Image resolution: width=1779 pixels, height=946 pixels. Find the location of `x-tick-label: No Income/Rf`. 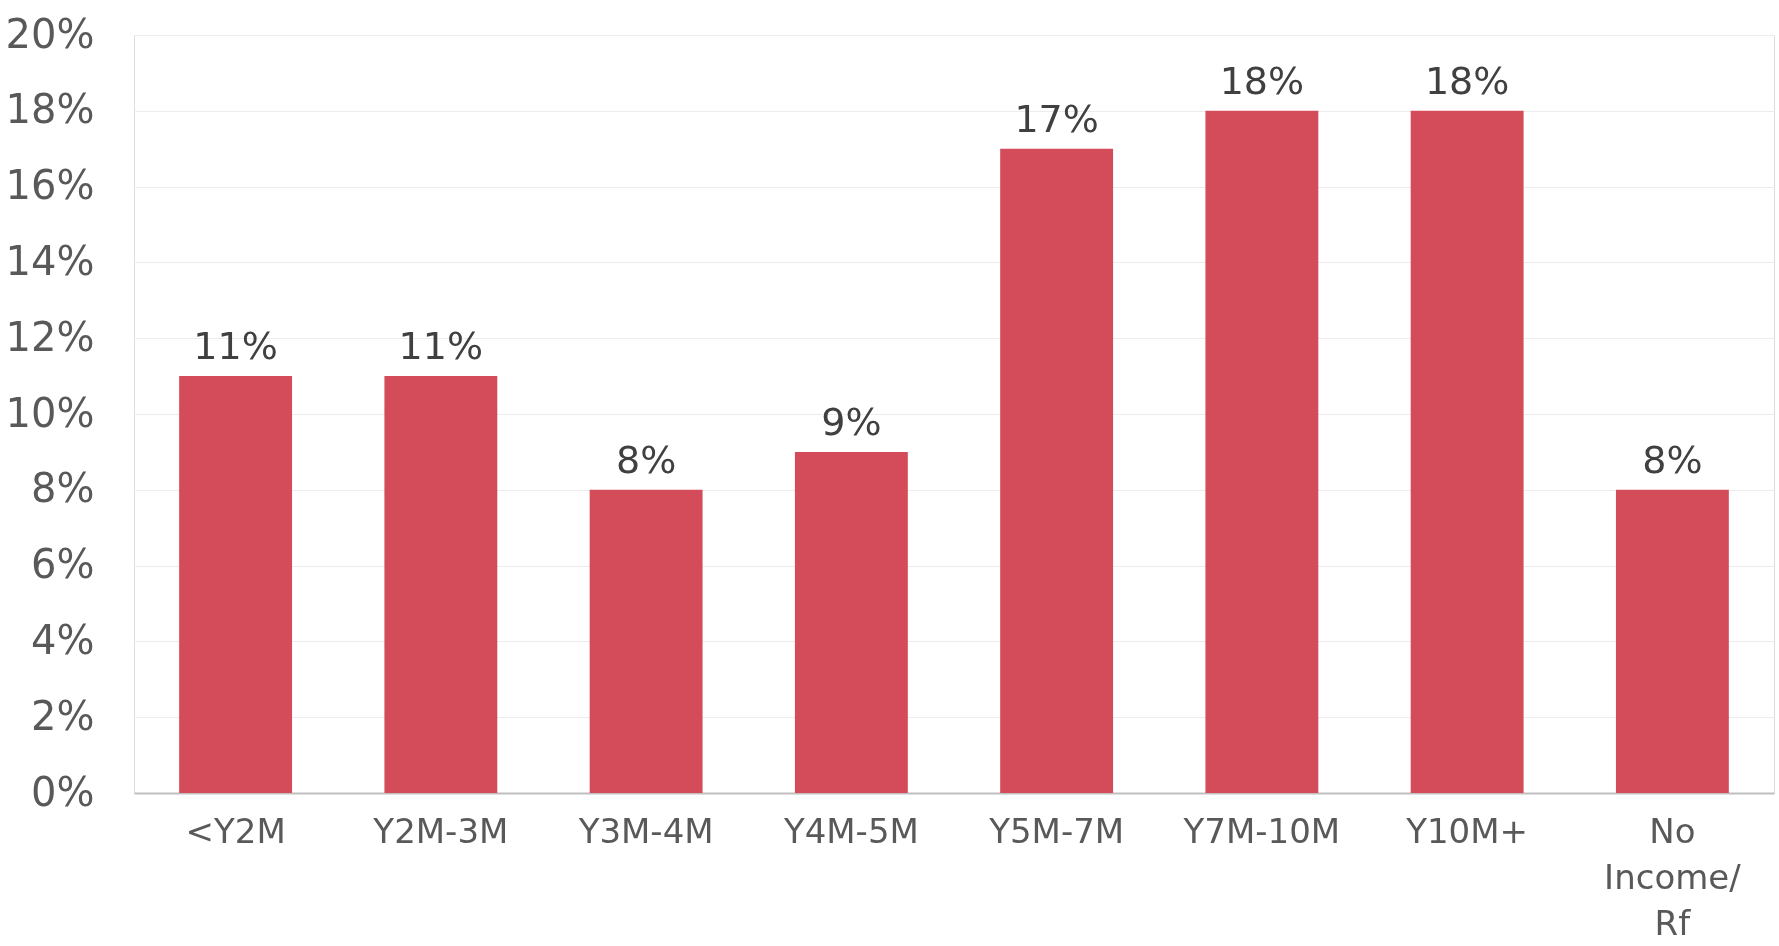

x-tick-label: No Income/Rf is located at coordinates (1673, 876).